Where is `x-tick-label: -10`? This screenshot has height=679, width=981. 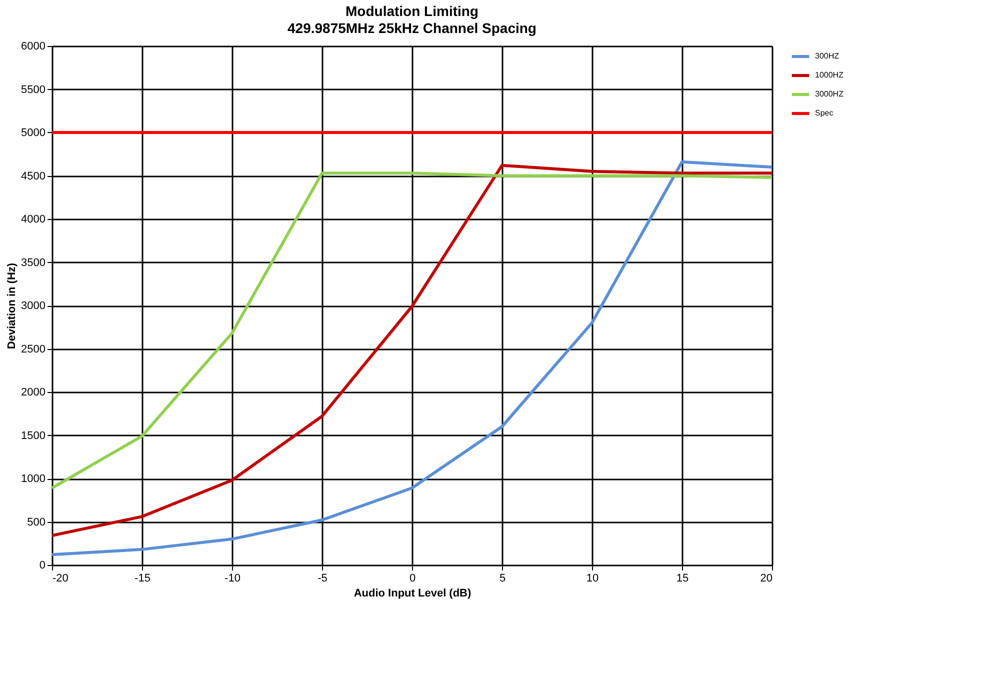 x-tick-label: -10 is located at coordinates (232, 578).